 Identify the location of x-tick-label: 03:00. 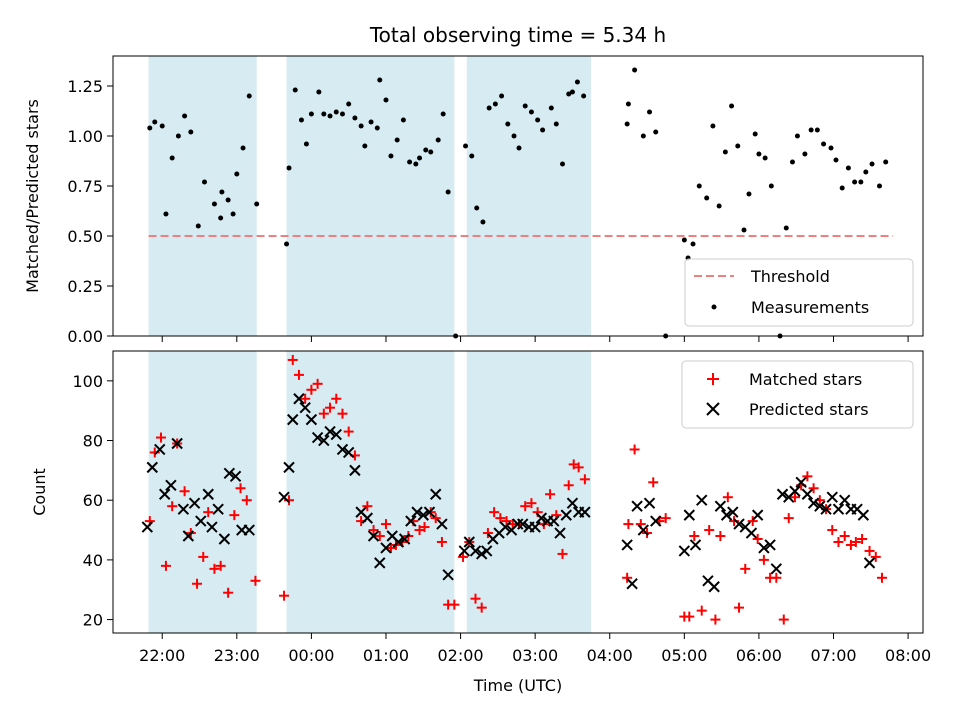
(535, 655).